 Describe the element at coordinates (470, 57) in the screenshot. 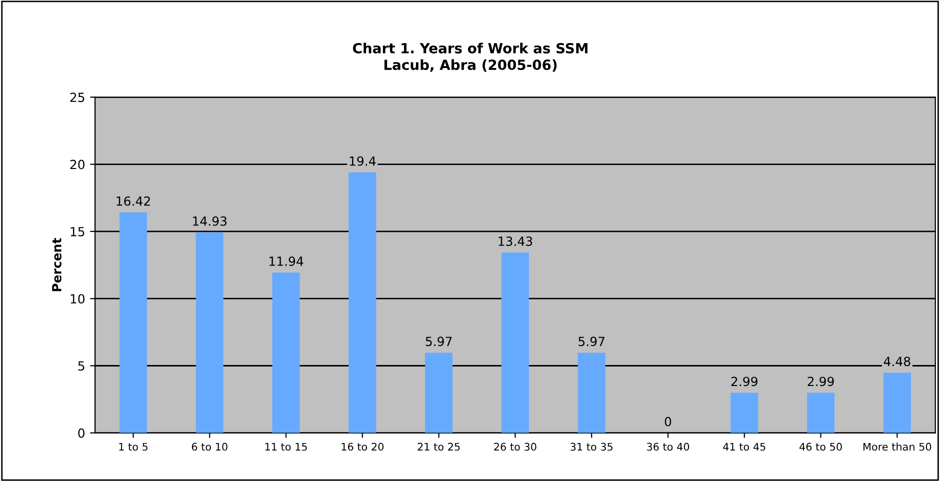

I see `chart-title: Chart 1. Years of Work as SSM Lacub, Abra (2005-06)` at that location.